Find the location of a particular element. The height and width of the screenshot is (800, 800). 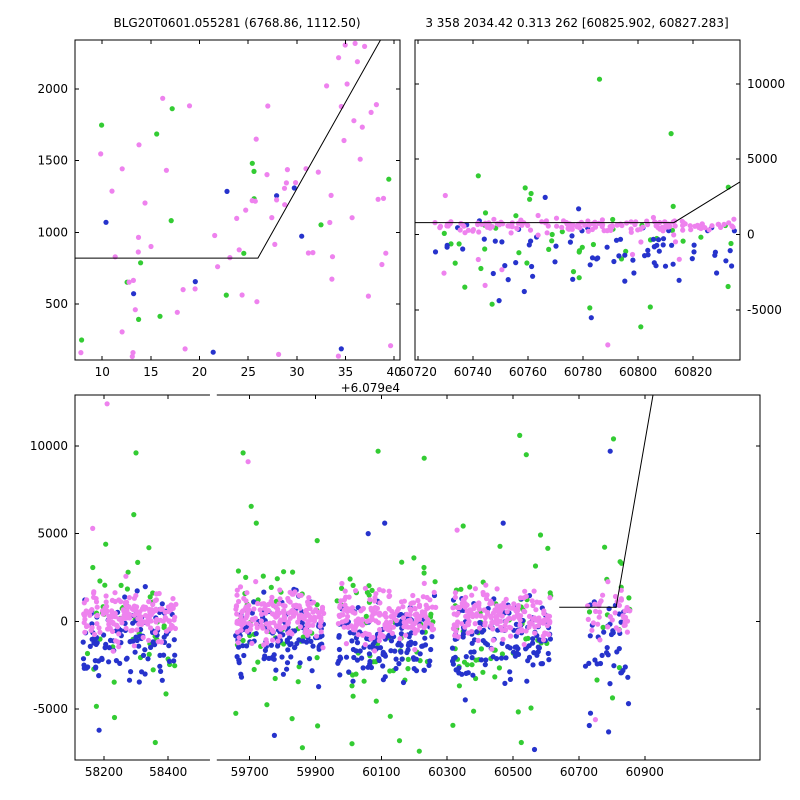

y-tick-label: 1000 is located at coordinates (52, 232).